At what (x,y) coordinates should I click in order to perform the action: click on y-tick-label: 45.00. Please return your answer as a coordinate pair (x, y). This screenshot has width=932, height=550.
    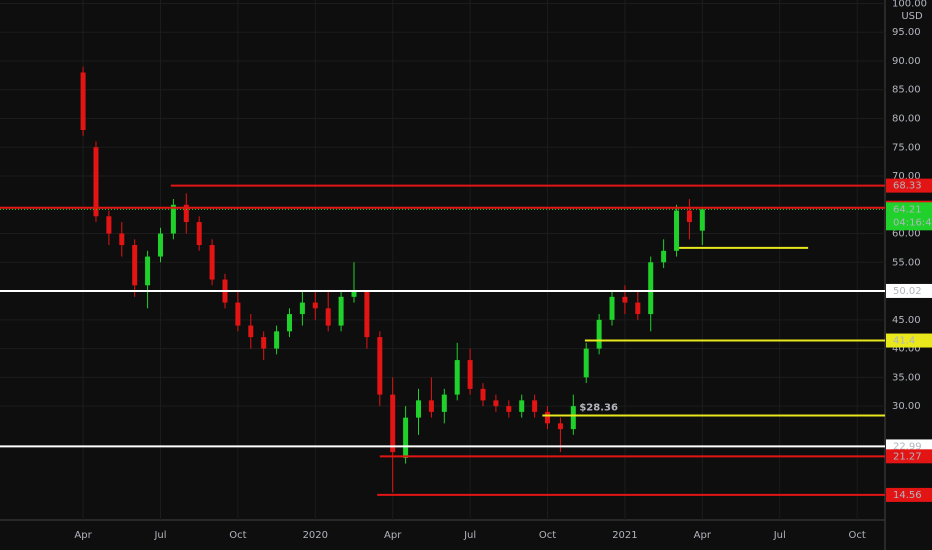
    Looking at the image, I should click on (906, 320).